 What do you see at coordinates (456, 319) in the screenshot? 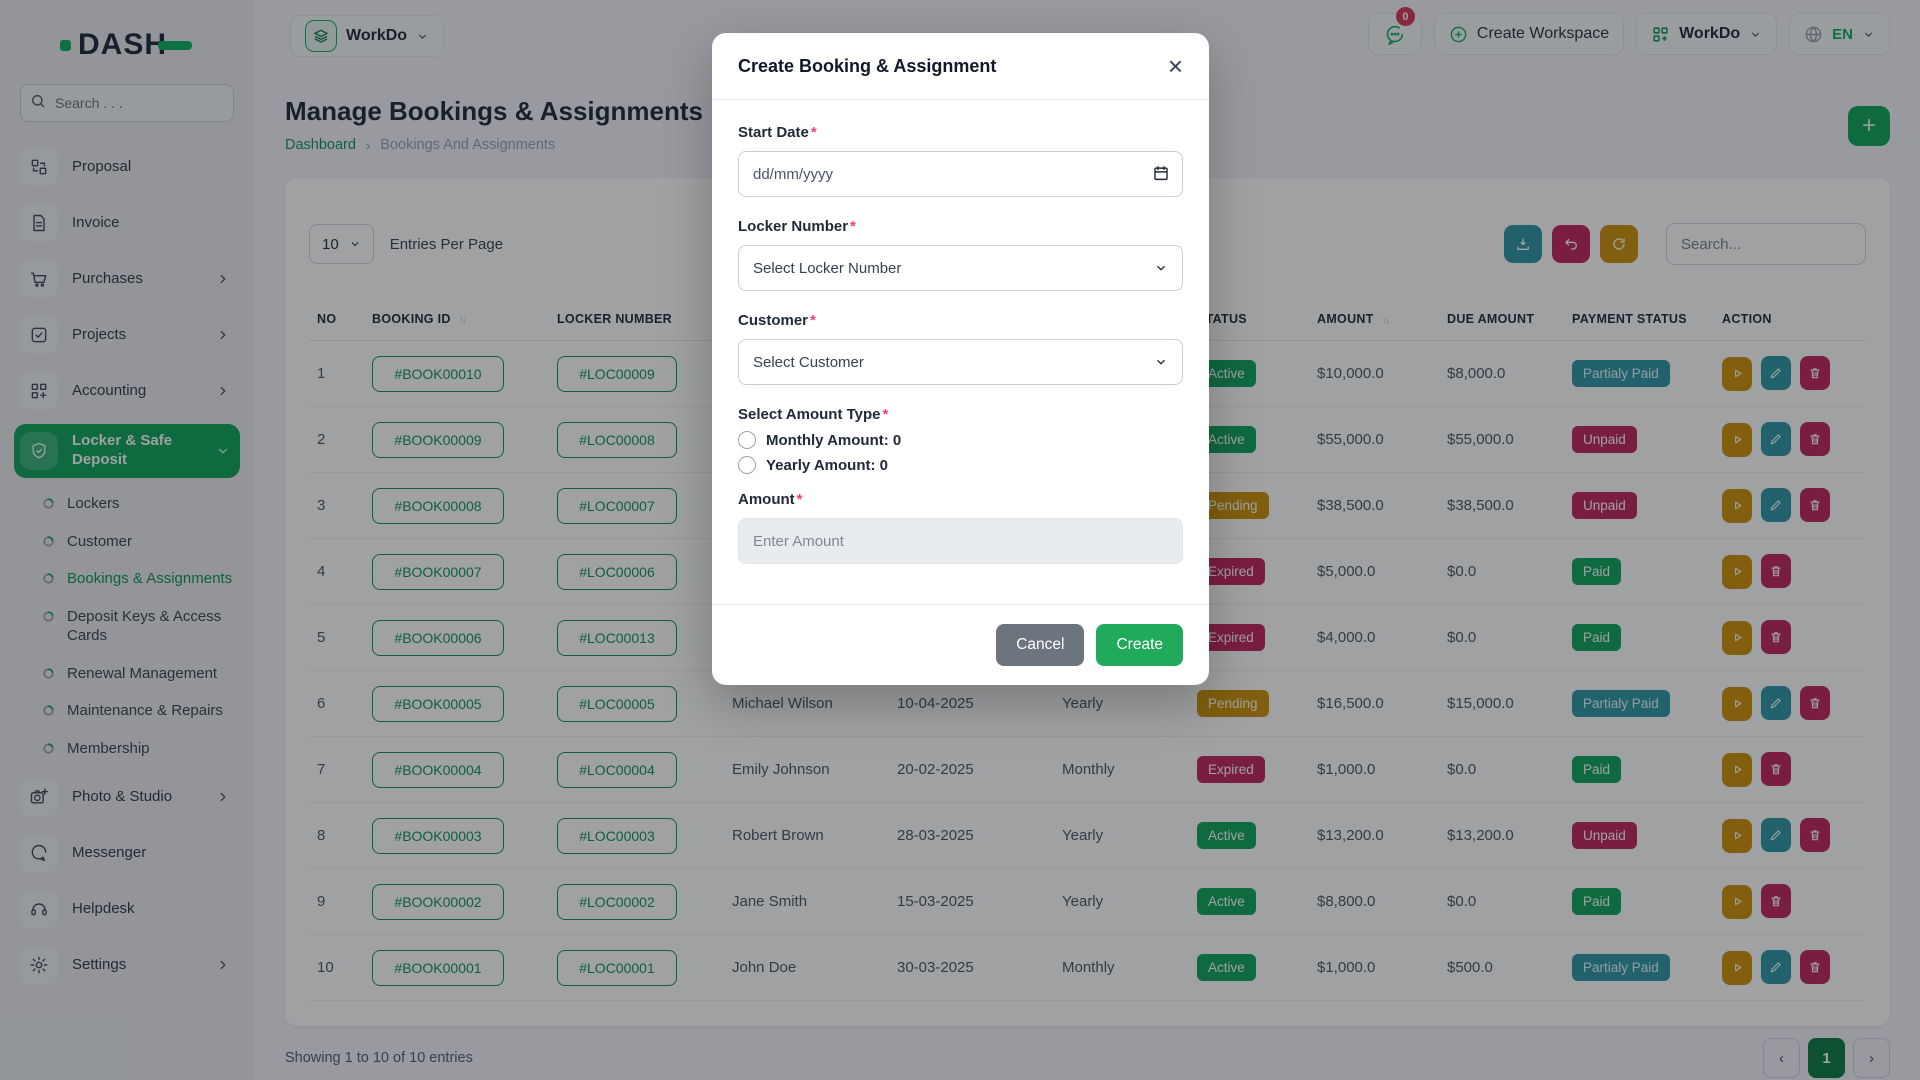
I see `column-header-booking-id: BOOKING ID ↑↓` at bounding box center [456, 319].